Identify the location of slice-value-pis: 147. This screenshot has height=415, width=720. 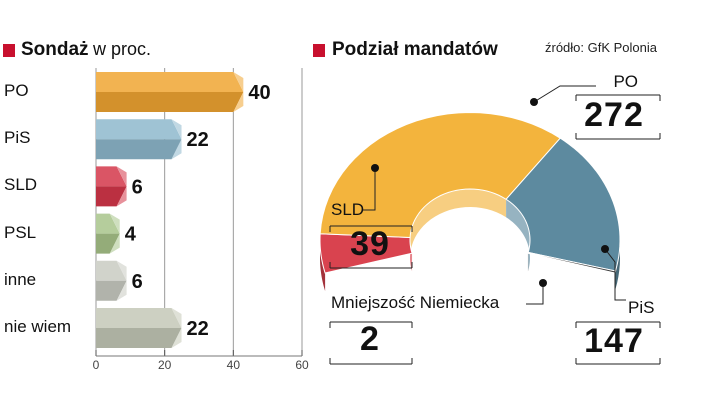
(614, 341).